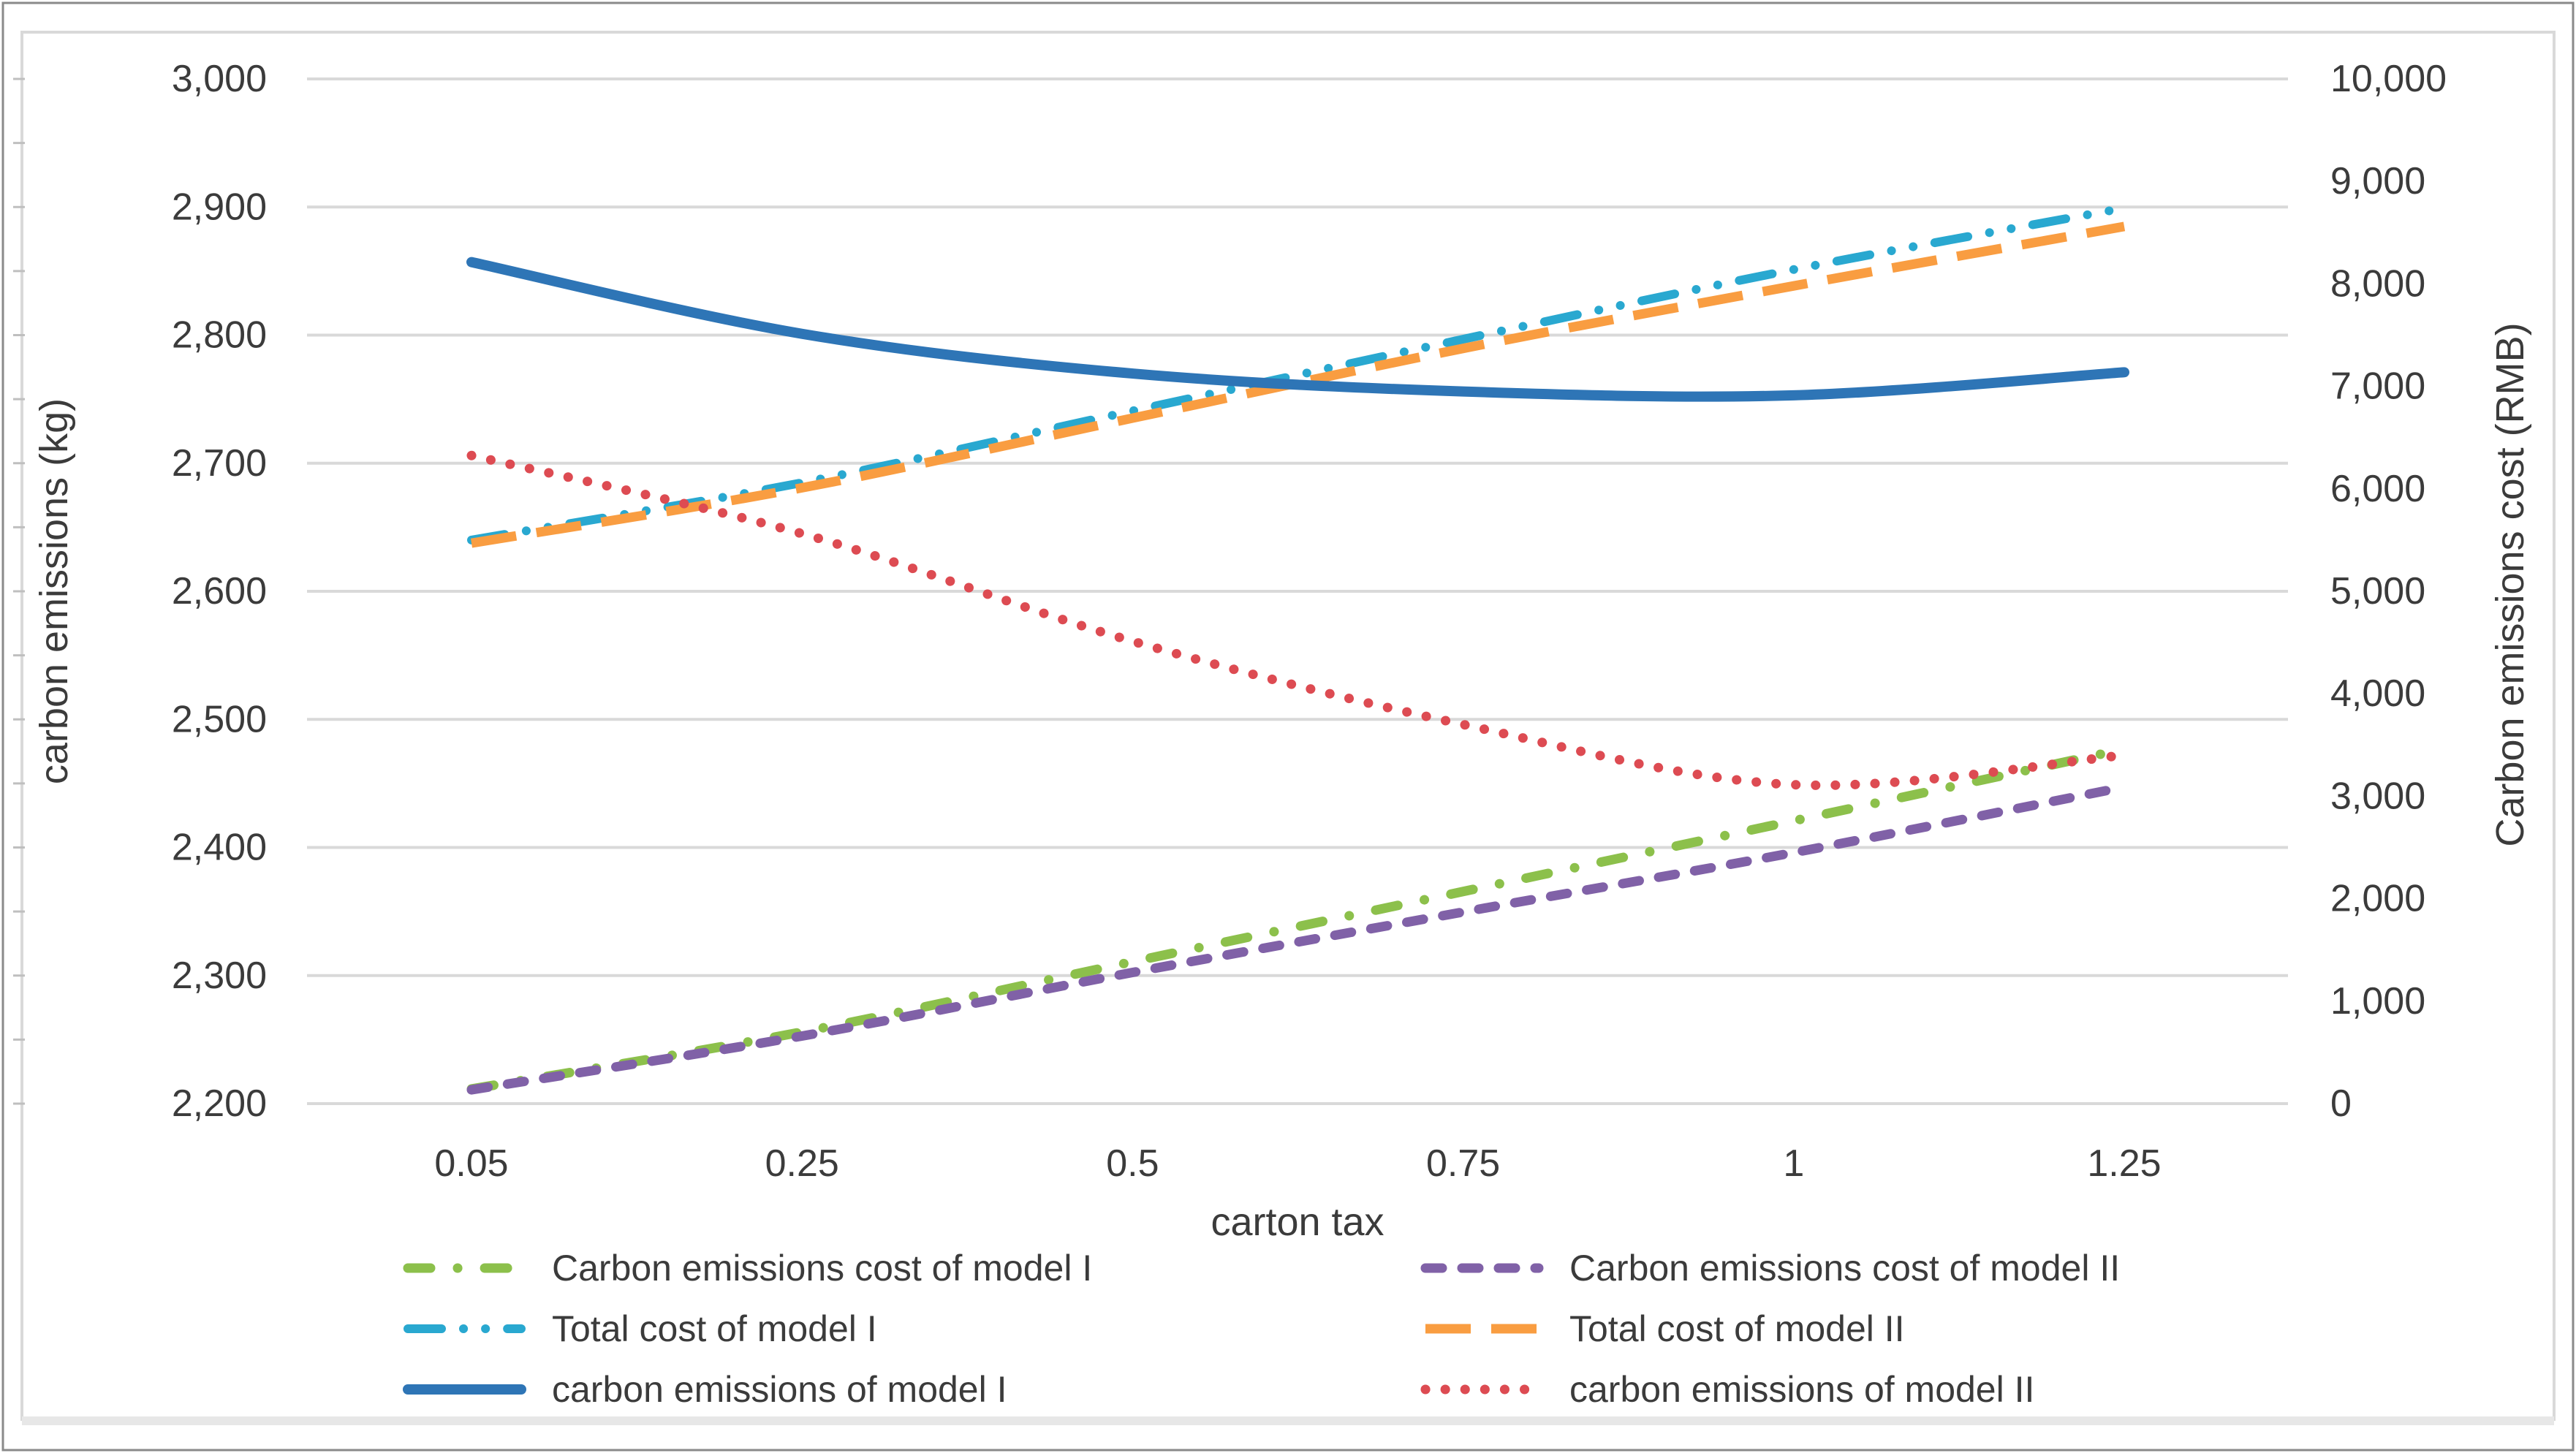 Image resolution: width=2576 pixels, height=1453 pixels. I want to click on legend-item: Carbon emissions cost of model I, so click(747, 1269).